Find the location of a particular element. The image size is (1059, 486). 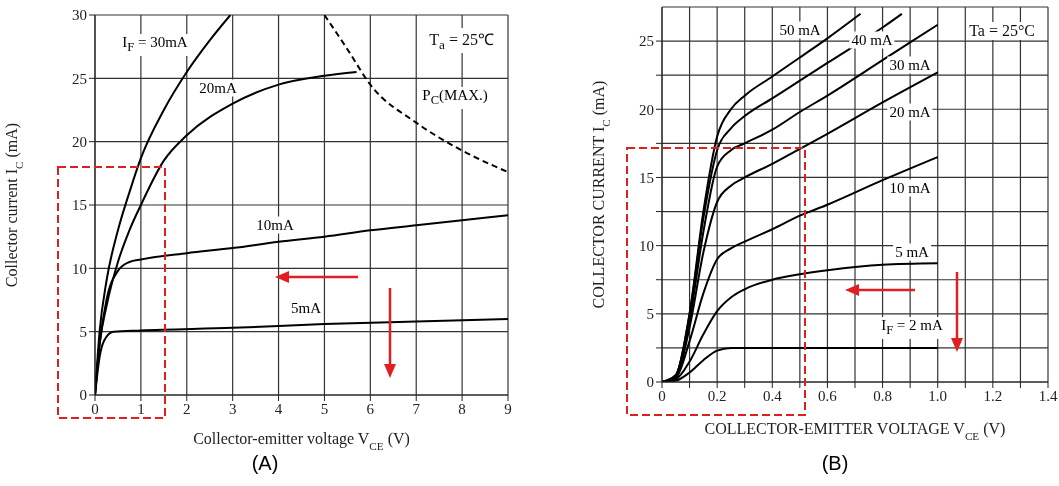

annotation: Ta = 25°C is located at coordinates (1002, 31).